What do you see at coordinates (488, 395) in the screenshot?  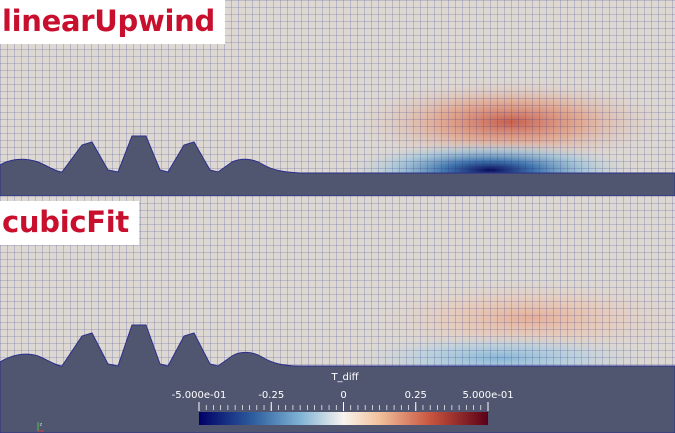 I see `colorbar-tick-label: 5.000e-01` at bounding box center [488, 395].